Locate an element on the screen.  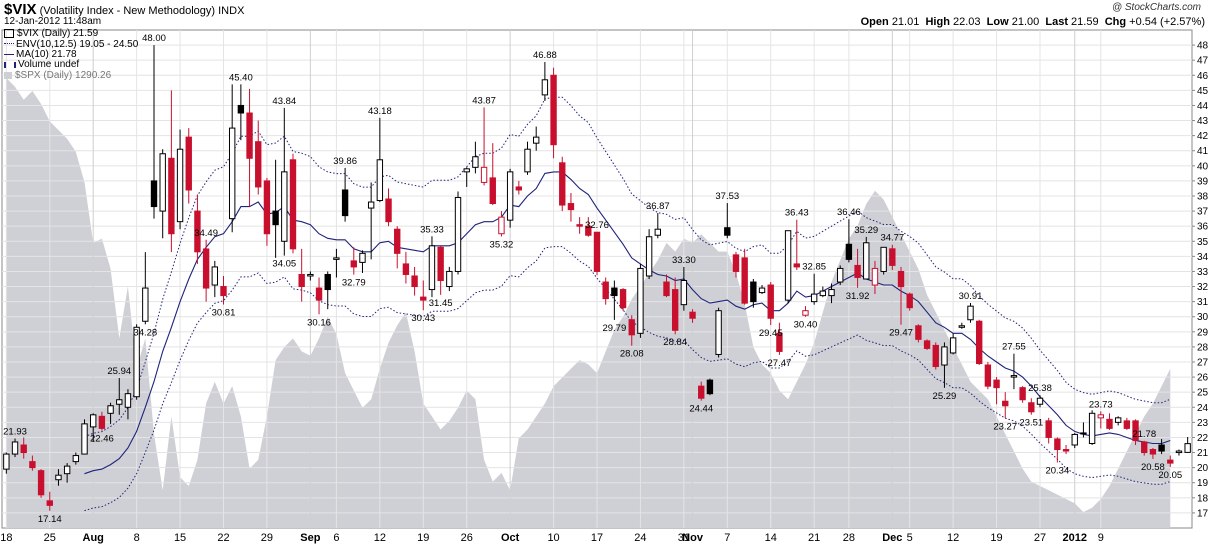
price-annotation: 30.91 is located at coordinates (971, 296).